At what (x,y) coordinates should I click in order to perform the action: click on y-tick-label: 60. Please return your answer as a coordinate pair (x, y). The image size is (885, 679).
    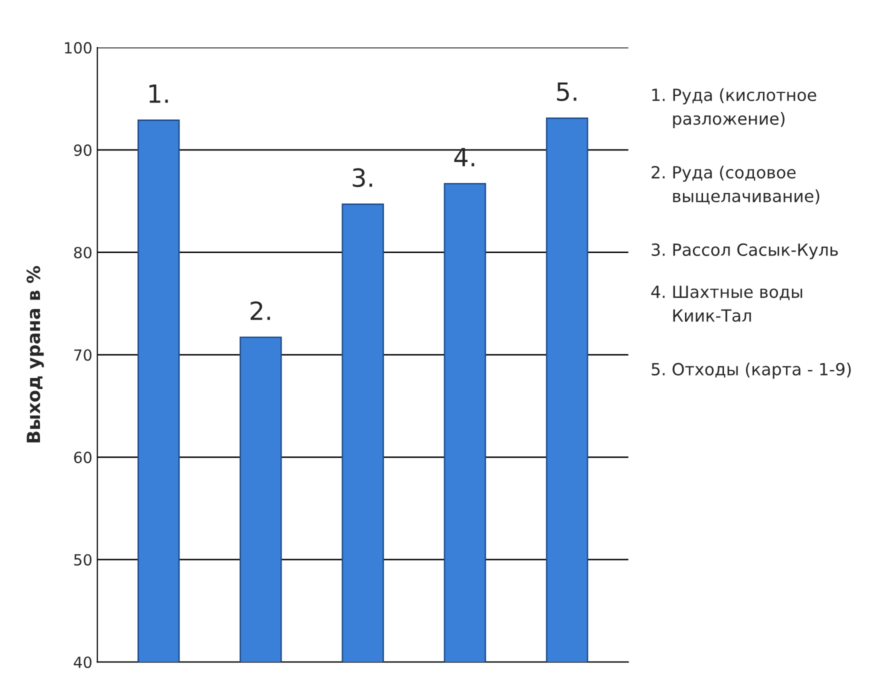
    Looking at the image, I should click on (83, 458).